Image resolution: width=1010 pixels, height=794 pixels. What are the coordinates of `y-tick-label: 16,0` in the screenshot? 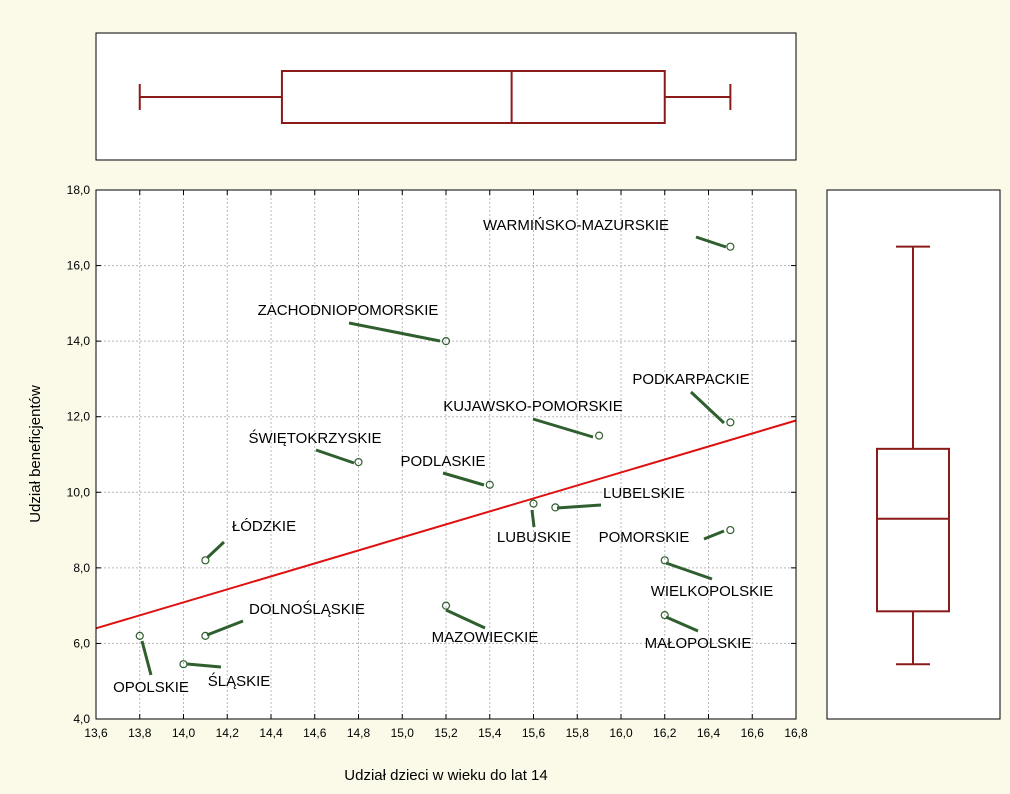 It's located at (79, 266).